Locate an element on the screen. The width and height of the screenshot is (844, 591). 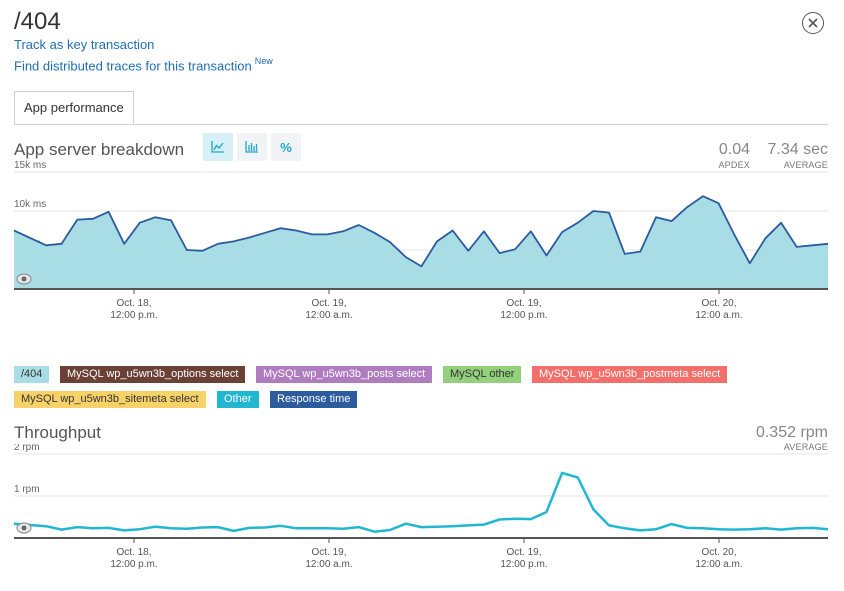
tab-bar-divider is located at coordinates (421, 124).